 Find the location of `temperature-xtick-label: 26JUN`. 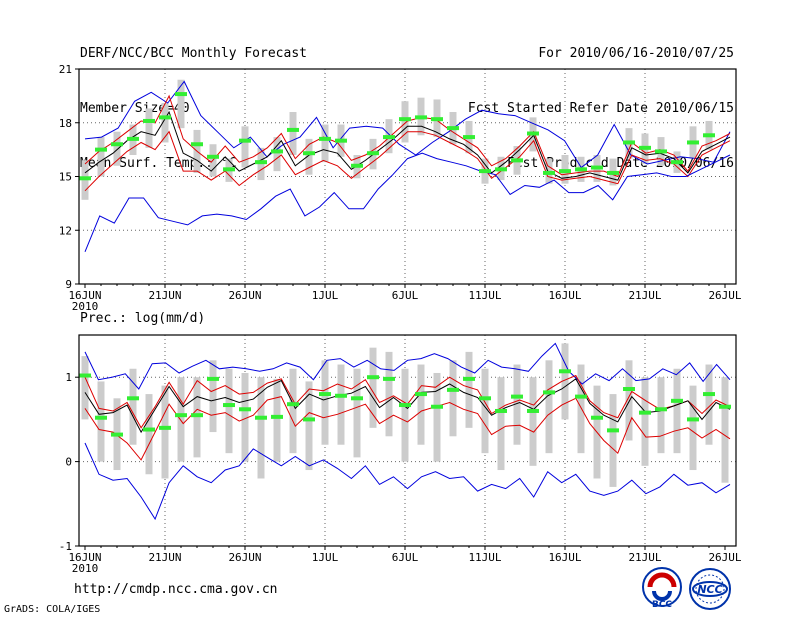

temperature-xtick-label: 26JUN is located at coordinates (244, 295).